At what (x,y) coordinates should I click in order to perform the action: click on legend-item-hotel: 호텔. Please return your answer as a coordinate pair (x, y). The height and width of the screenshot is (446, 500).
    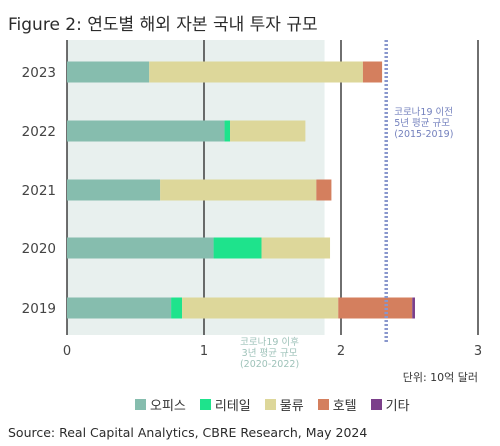
    Looking at the image, I should click on (337, 404).